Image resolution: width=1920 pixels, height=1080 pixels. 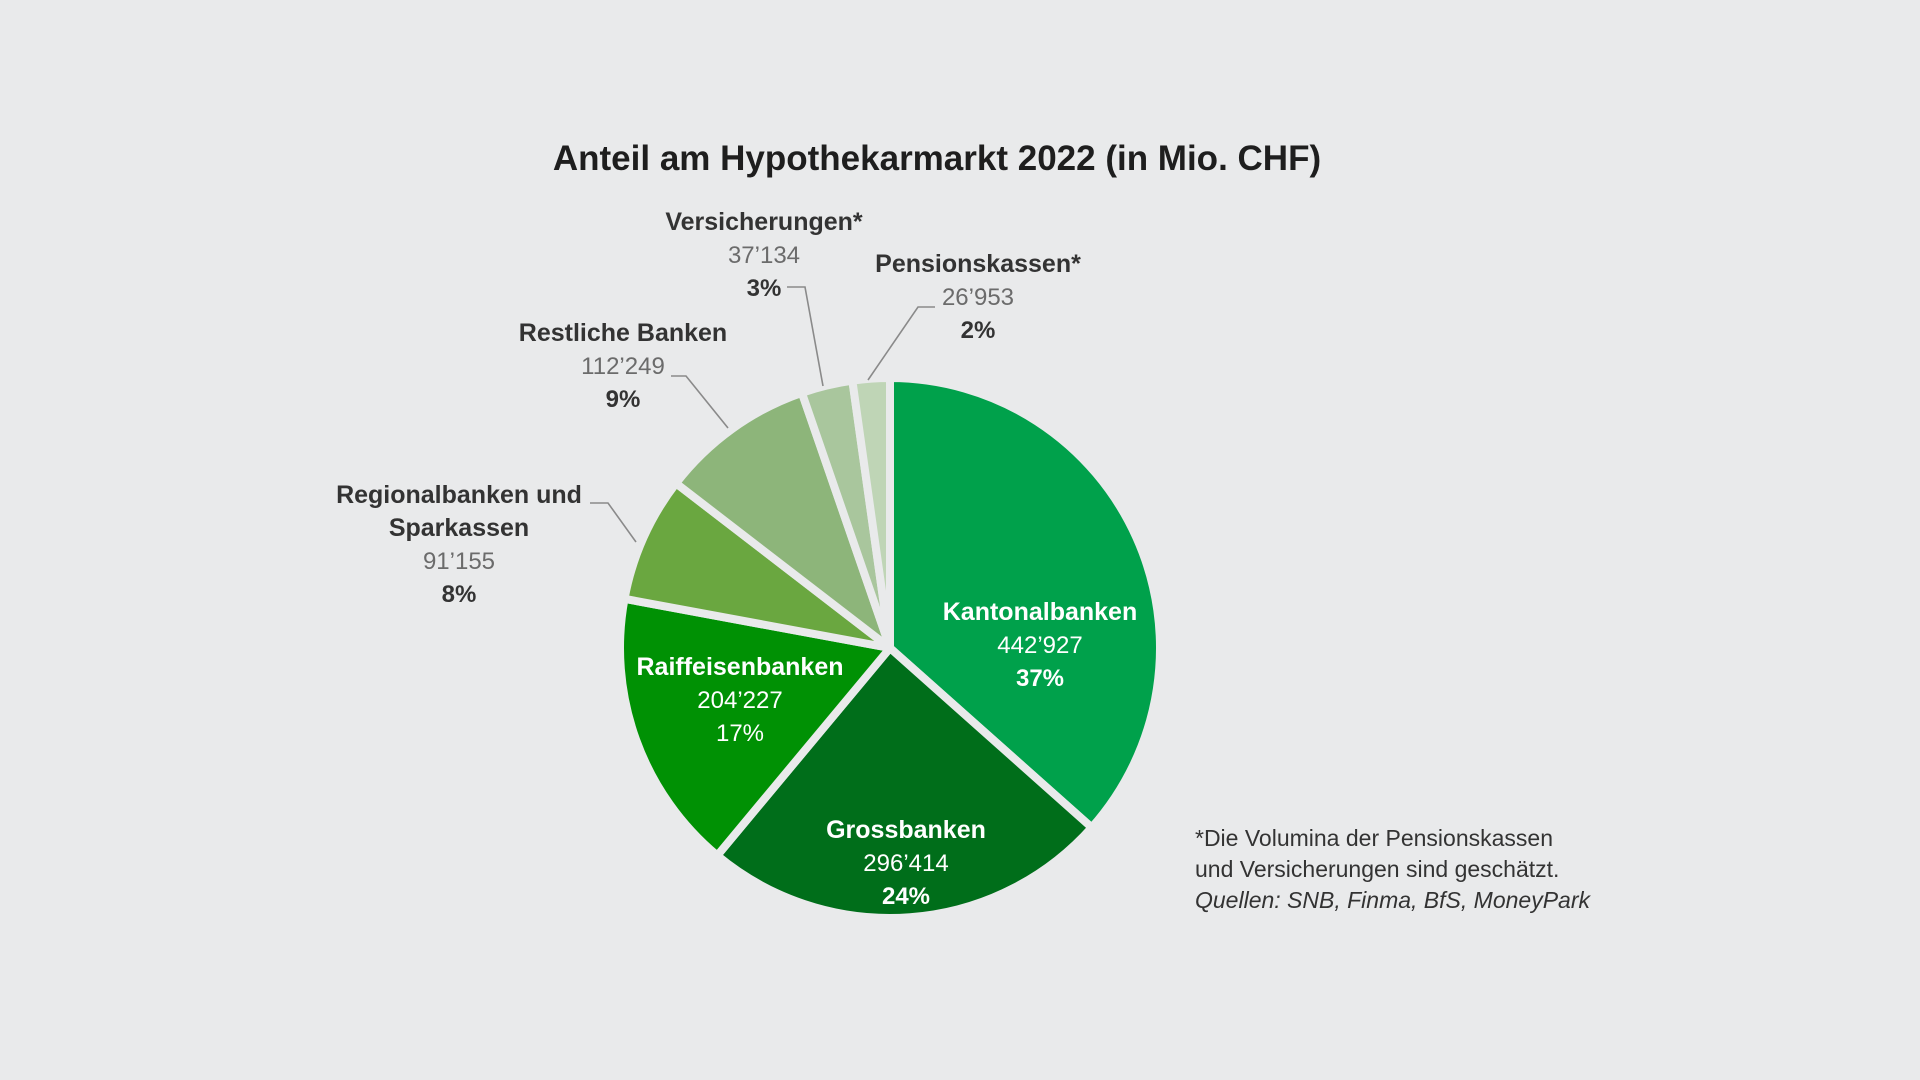 I want to click on pensionskassen-leader-line, so click(x=901, y=343).